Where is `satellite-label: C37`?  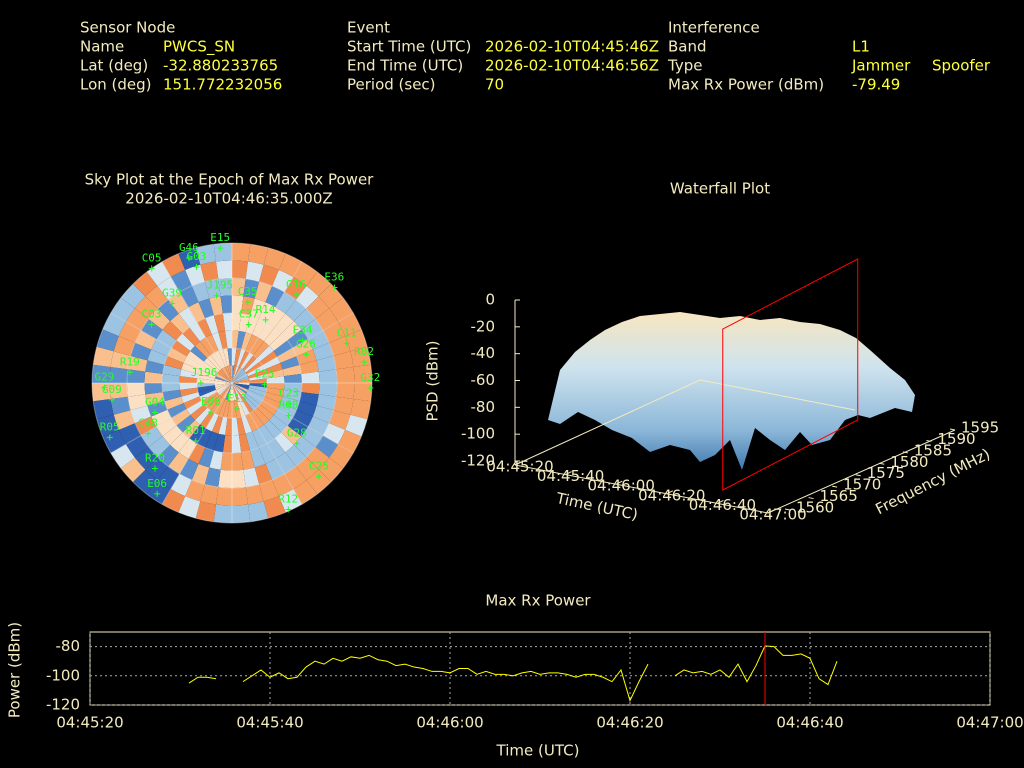 satellite-label: C37 is located at coordinates (249, 314).